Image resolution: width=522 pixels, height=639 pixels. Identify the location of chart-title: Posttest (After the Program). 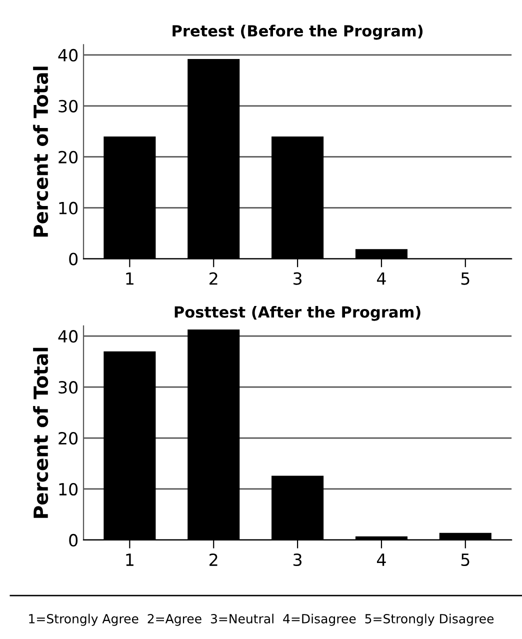
(297, 313).